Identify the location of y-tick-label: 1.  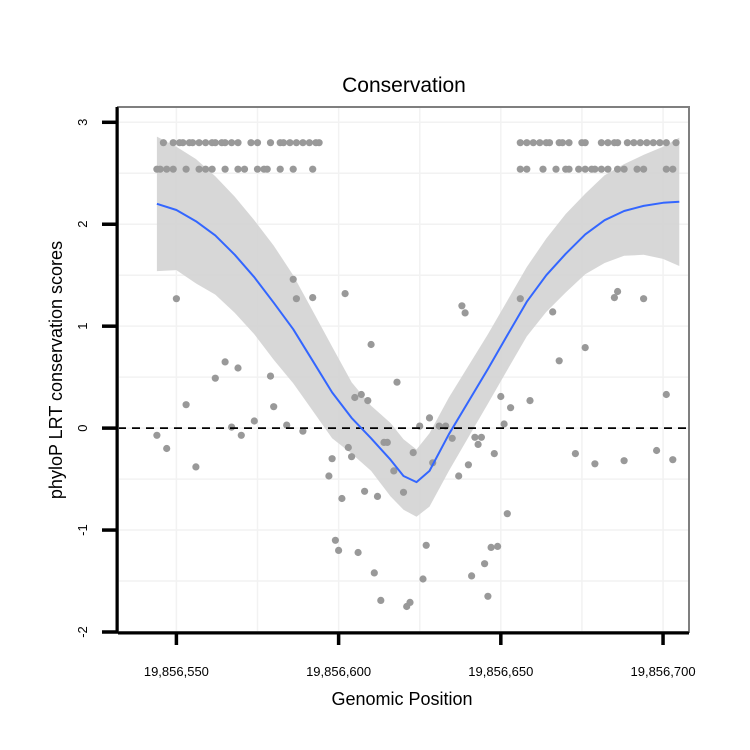
(82, 326).